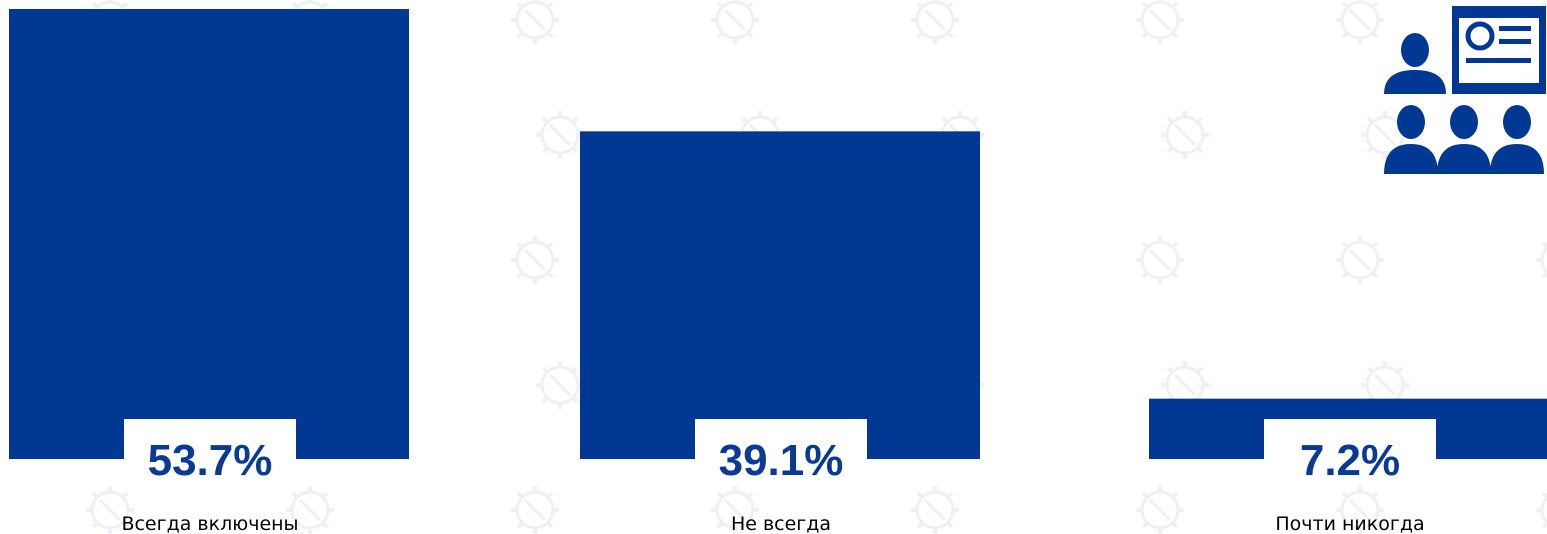 This screenshot has height=534, width=1547. What do you see at coordinates (210, 460) in the screenshot?
I see `value-label: 53.7%` at bounding box center [210, 460].